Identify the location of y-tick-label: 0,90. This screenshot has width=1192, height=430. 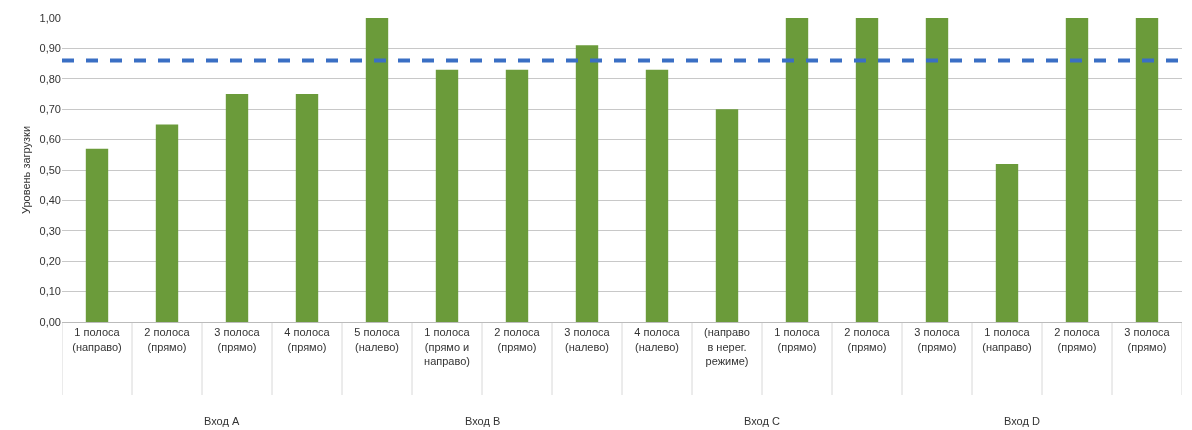
(50, 48).